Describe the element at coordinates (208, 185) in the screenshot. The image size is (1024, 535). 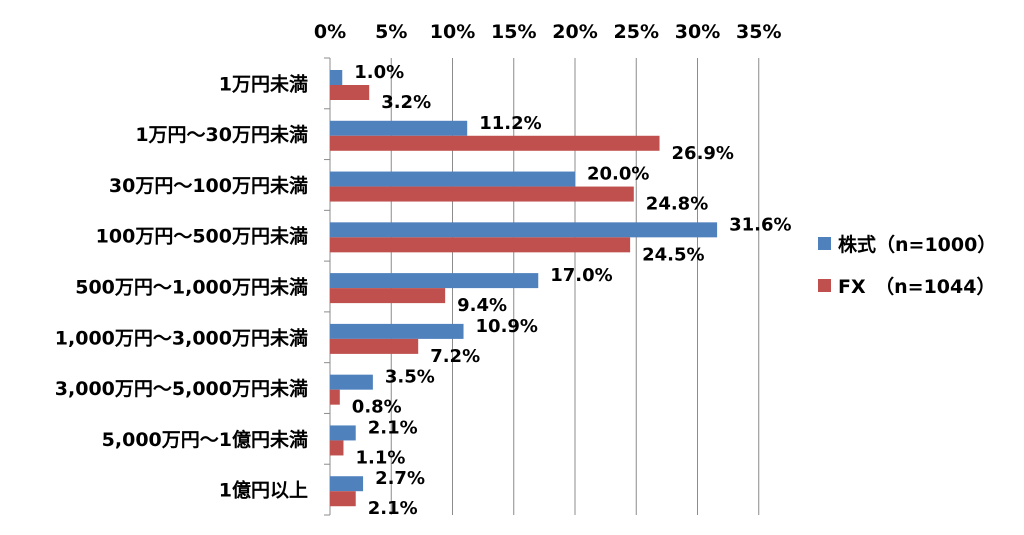
I see `category-label: 30万円～100万円未満` at that location.